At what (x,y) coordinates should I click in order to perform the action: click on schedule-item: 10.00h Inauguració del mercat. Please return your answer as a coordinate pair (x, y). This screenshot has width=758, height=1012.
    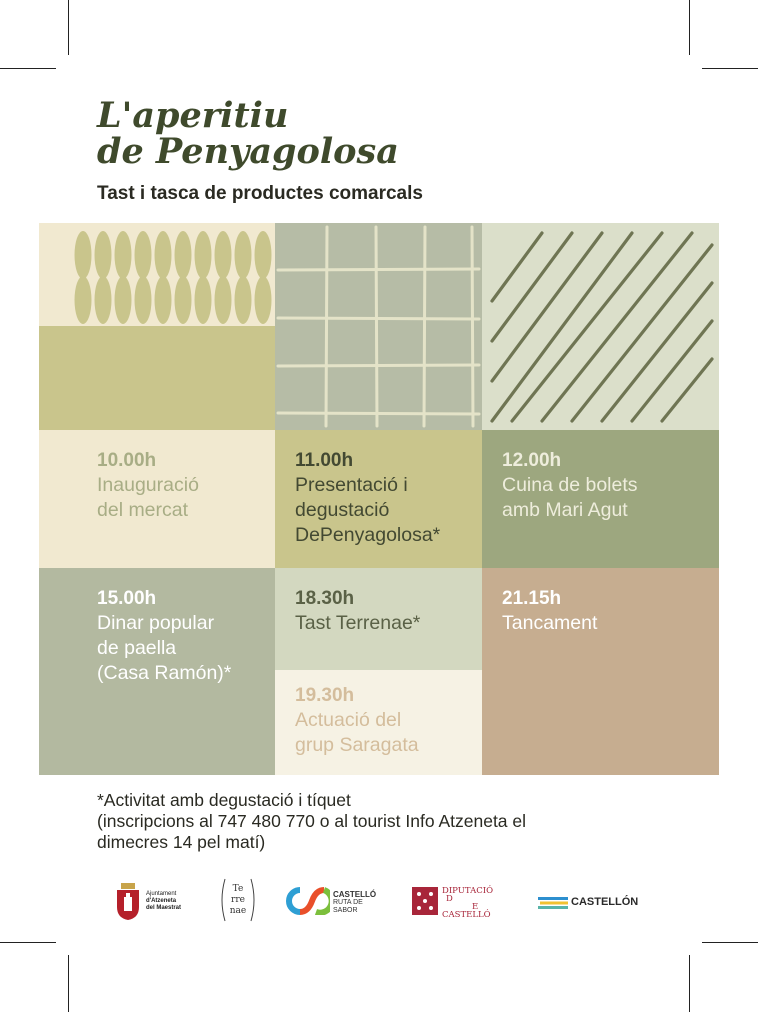
    Looking at the image, I should click on (157, 499).